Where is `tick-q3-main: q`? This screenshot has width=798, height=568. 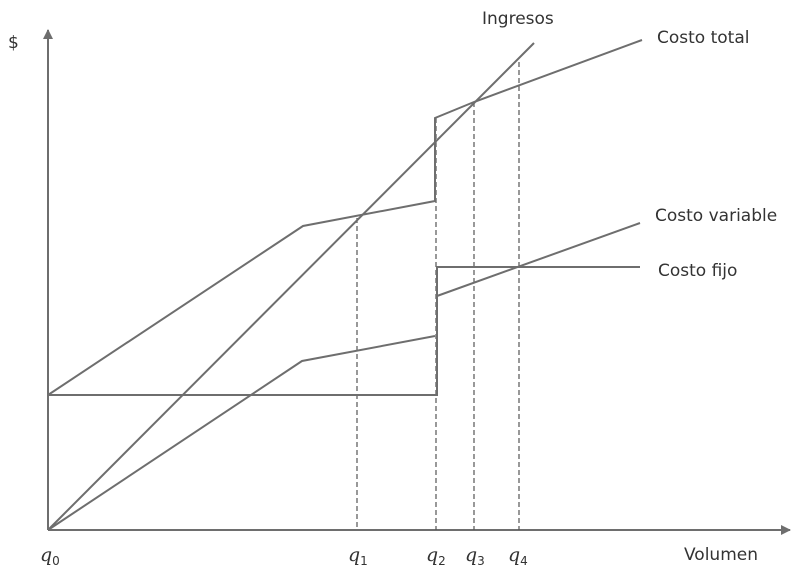 tick-q3-main: q is located at coordinates (471, 555).